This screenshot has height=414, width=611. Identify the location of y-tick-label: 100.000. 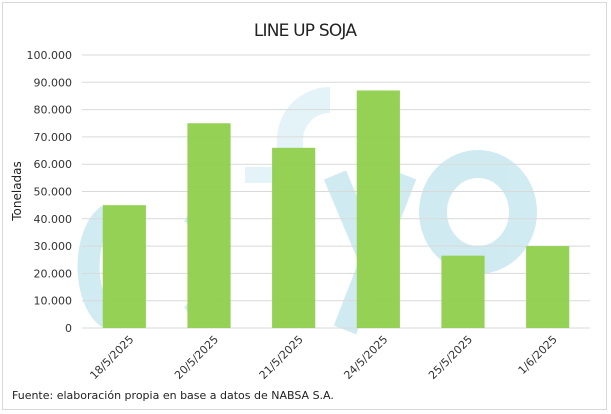
(50, 55).